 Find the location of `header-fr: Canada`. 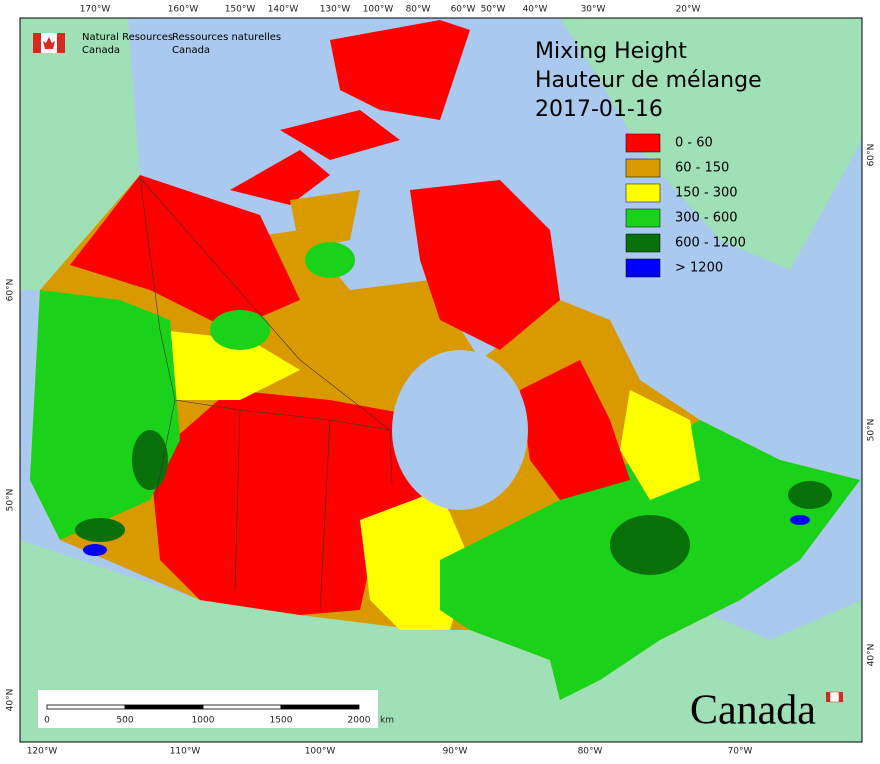

header-fr: Canada is located at coordinates (191, 50).